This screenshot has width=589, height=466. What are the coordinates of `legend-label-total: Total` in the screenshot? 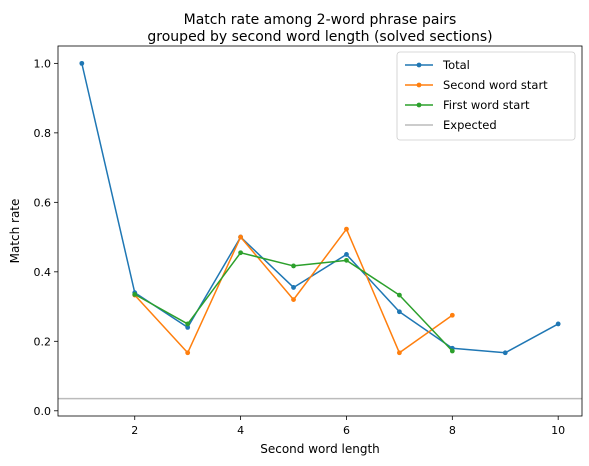 It's located at (456, 65).